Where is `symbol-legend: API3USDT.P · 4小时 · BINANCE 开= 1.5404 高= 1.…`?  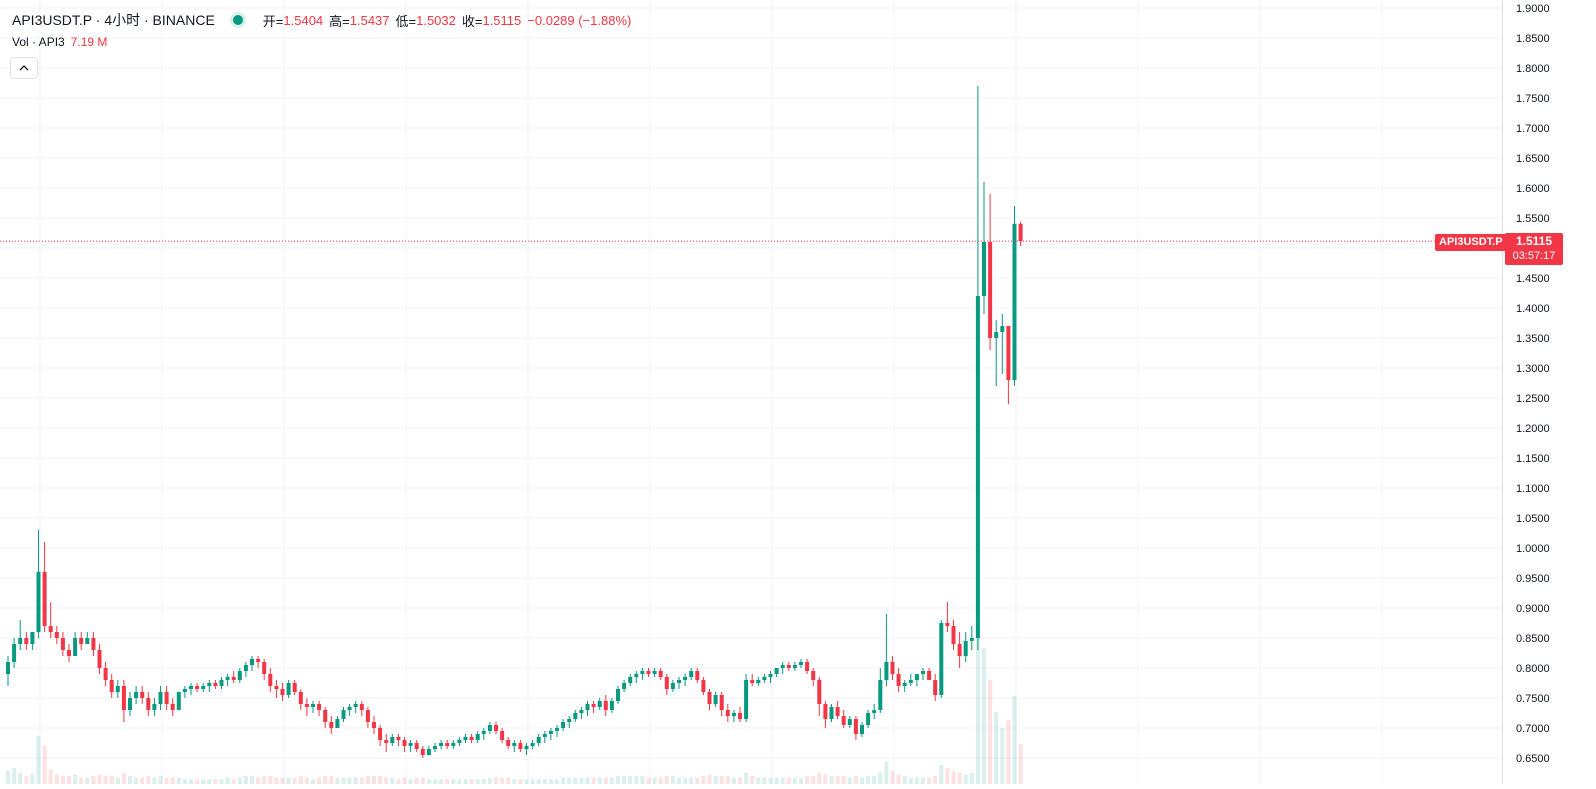
symbol-legend: API3USDT.P · 4小时 · BINANCE 开= 1.5404 高= 1.… is located at coordinates (321, 20).